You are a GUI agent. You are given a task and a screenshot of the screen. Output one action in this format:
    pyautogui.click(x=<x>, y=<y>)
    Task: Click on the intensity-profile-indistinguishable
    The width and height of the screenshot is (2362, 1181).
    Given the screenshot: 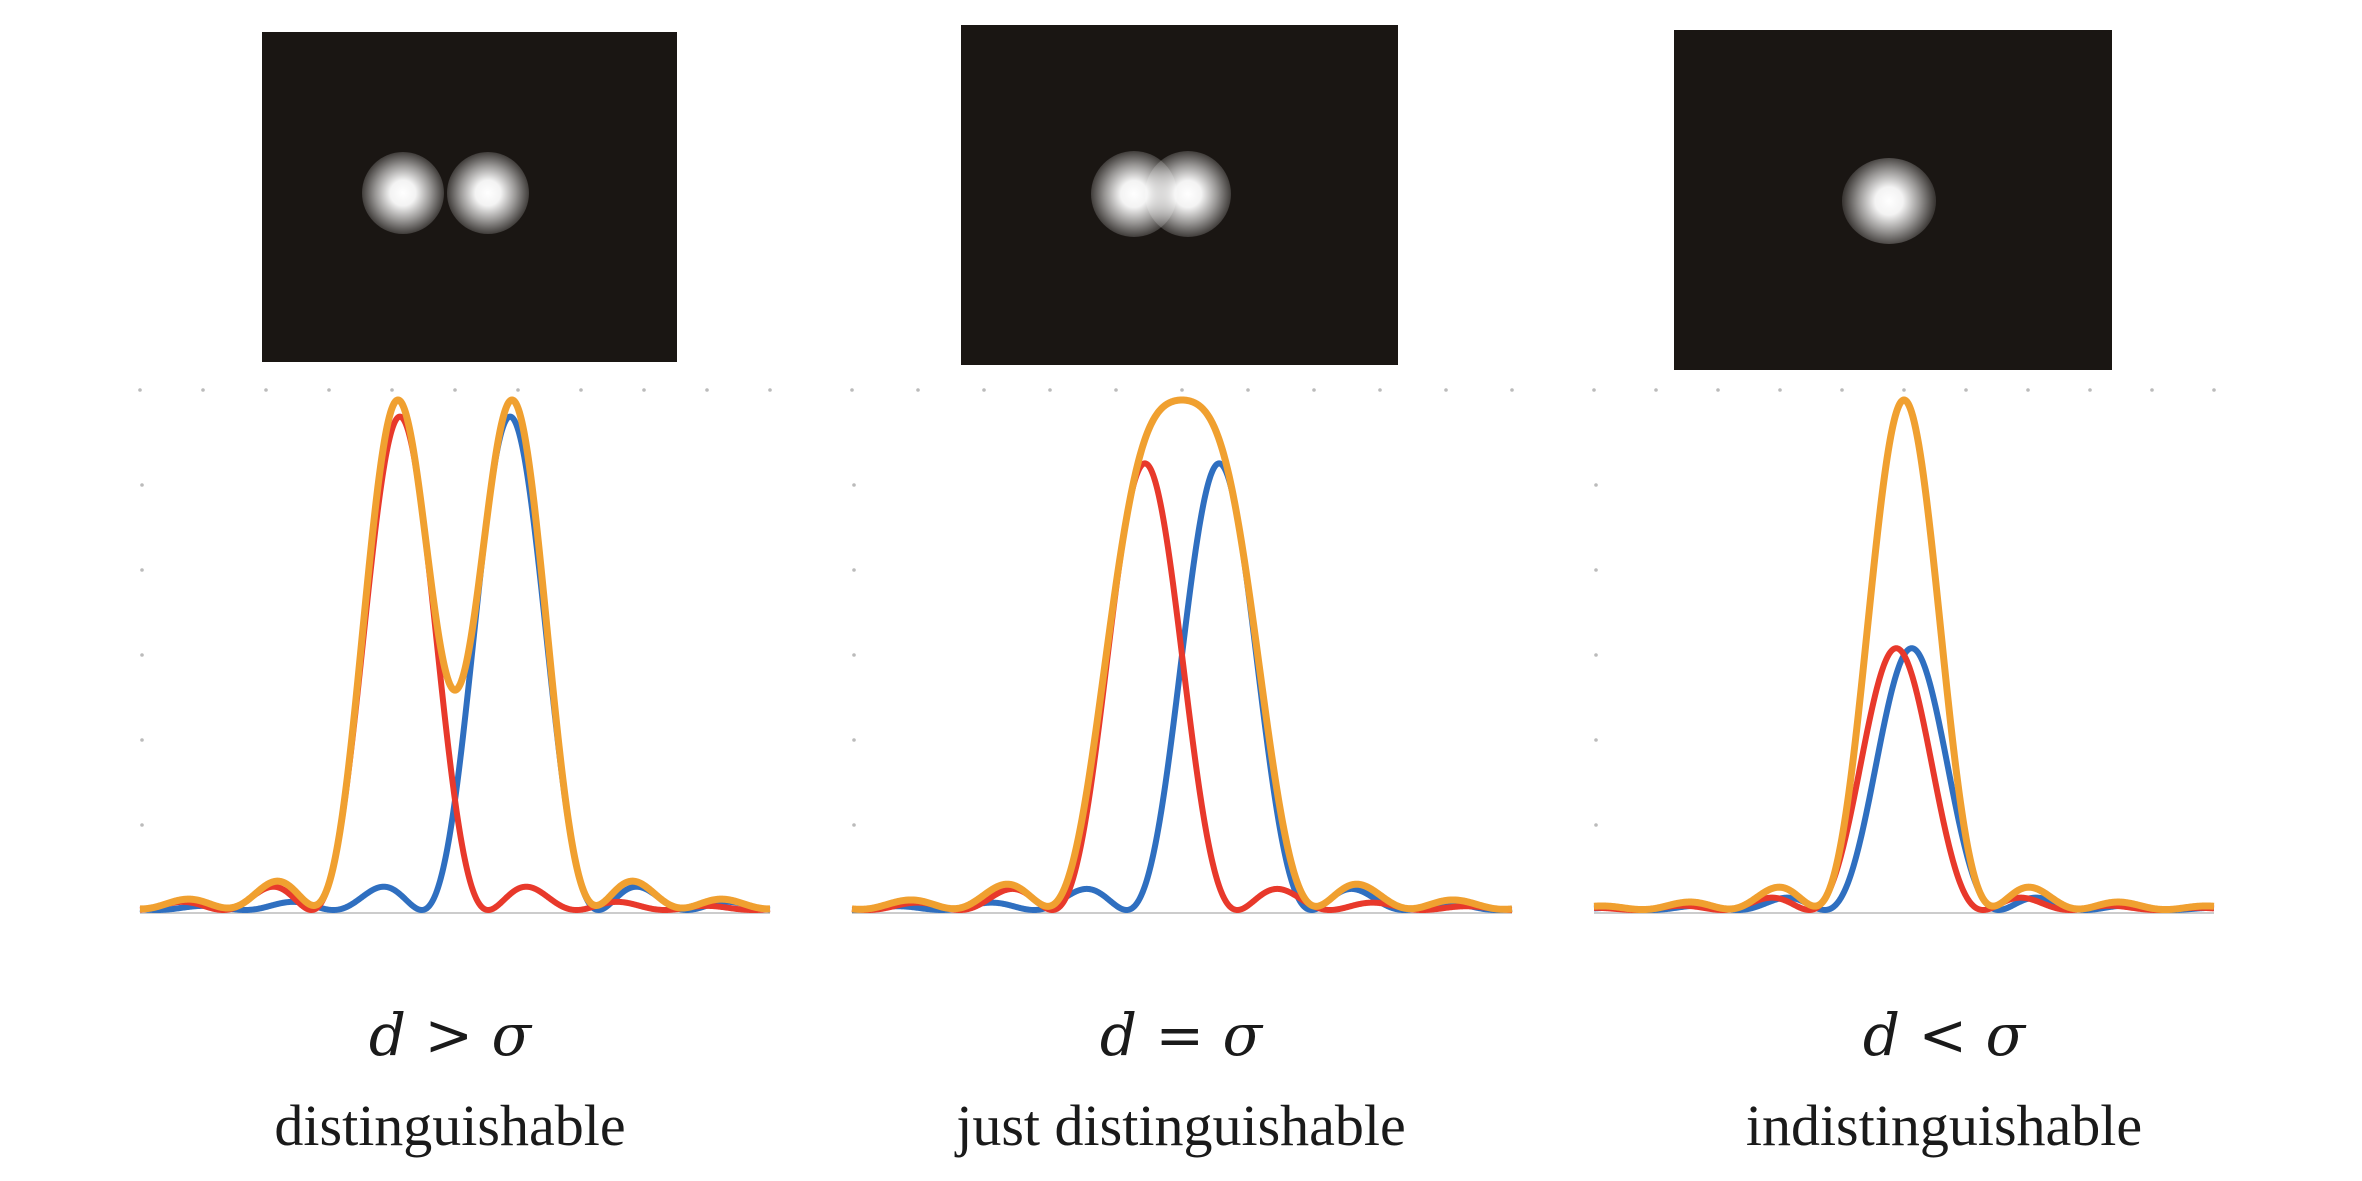 What is the action you would take?
    pyautogui.click(x=1904, y=651)
    